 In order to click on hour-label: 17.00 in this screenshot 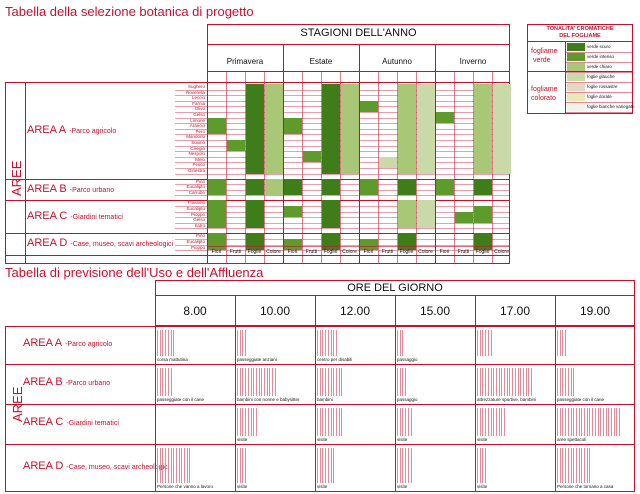, I will do `click(515, 311)`.